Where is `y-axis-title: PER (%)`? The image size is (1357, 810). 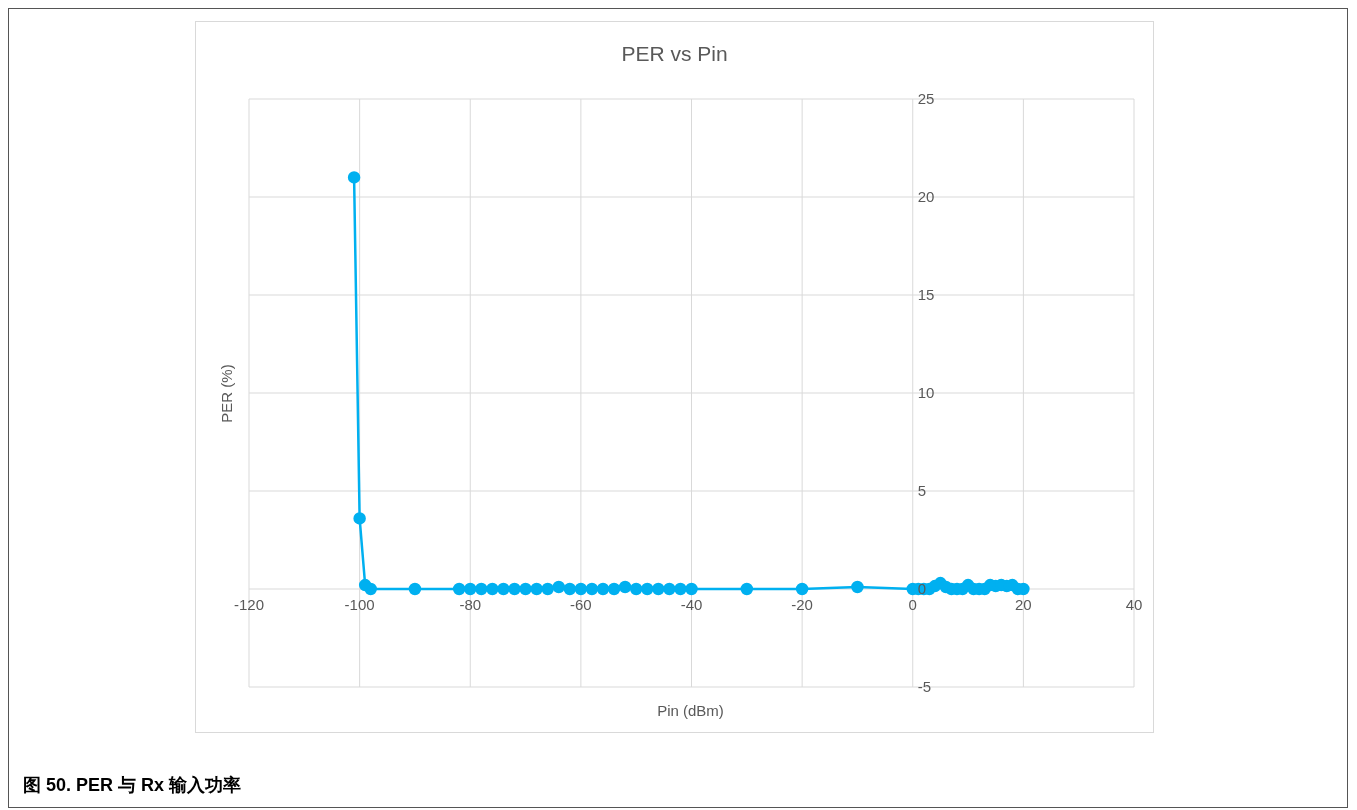
y-axis-title: PER (%) is located at coordinates (226, 393).